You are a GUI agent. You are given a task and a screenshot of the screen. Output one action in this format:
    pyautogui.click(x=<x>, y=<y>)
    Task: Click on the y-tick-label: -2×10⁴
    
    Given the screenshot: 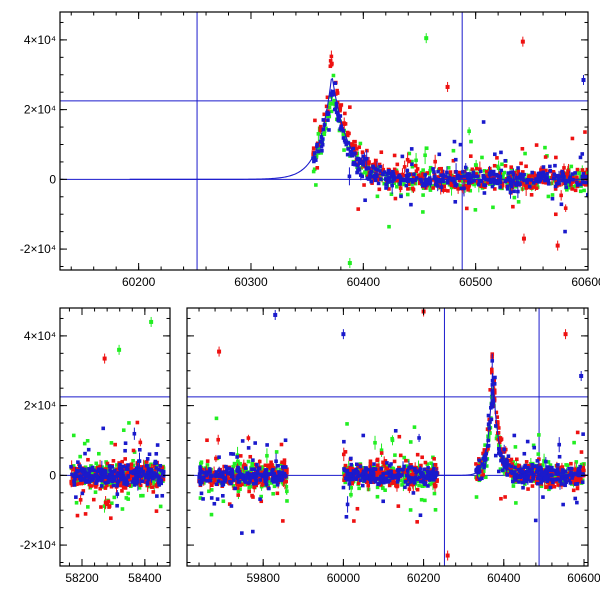 What is the action you would take?
    pyautogui.click(x=38, y=249)
    